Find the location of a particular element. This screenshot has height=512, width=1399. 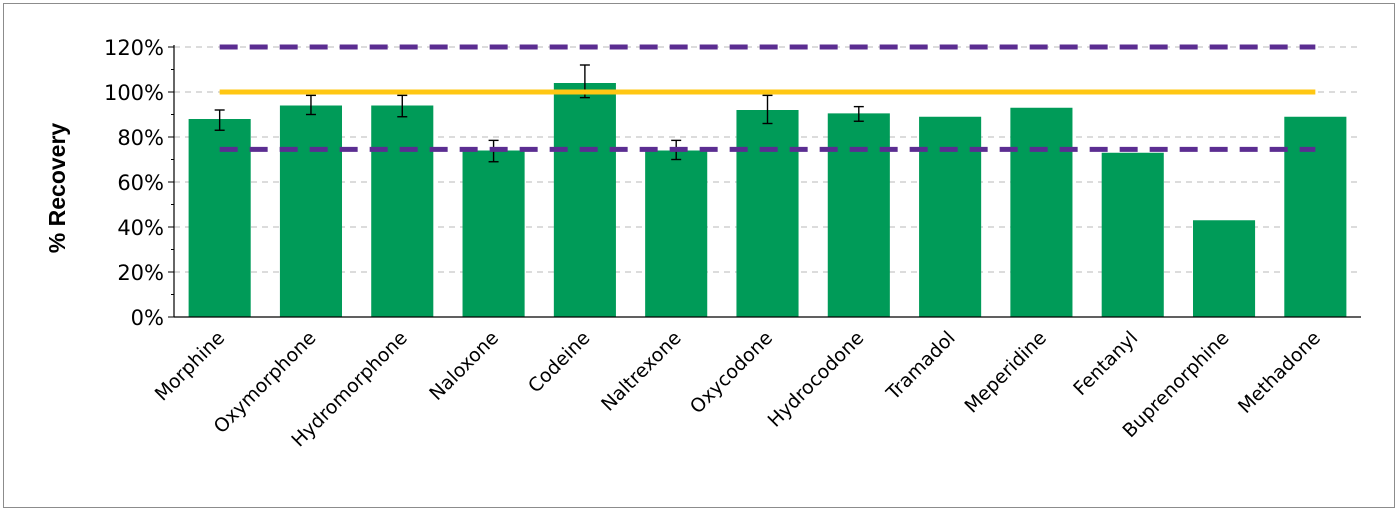

x-tick-label: Codeine is located at coordinates (559, 362).